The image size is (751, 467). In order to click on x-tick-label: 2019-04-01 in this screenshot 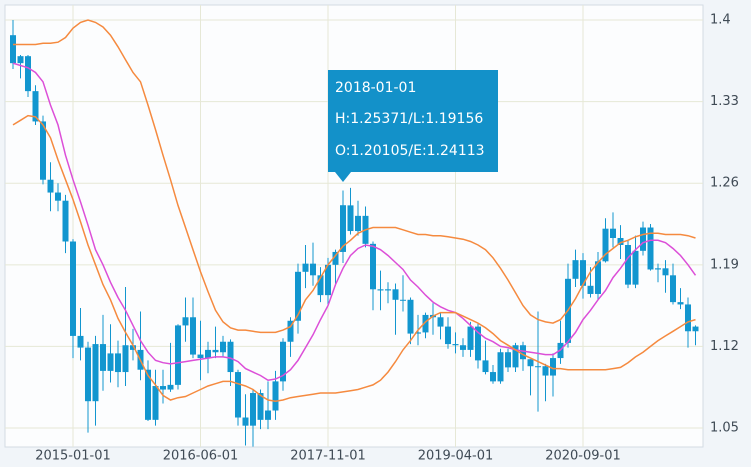, I will do `click(456, 456)`.